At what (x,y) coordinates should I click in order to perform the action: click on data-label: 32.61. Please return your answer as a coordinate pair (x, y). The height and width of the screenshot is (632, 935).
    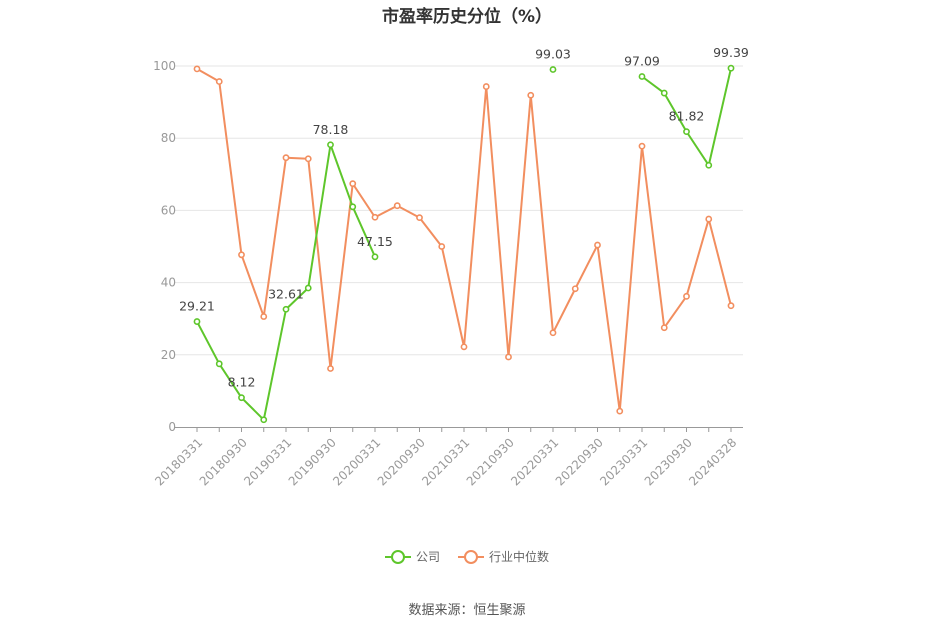
    Looking at the image, I should click on (286, 293).